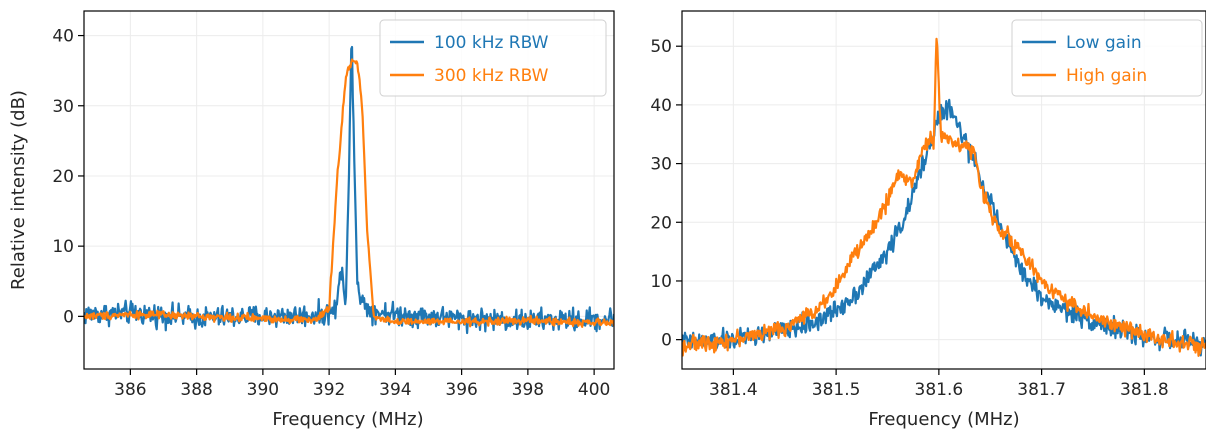  What do you see at coordinates (1106, 76) in the screenshot?
I see `right-legend-label-2: High gain` at bounding box center [1106, 76].